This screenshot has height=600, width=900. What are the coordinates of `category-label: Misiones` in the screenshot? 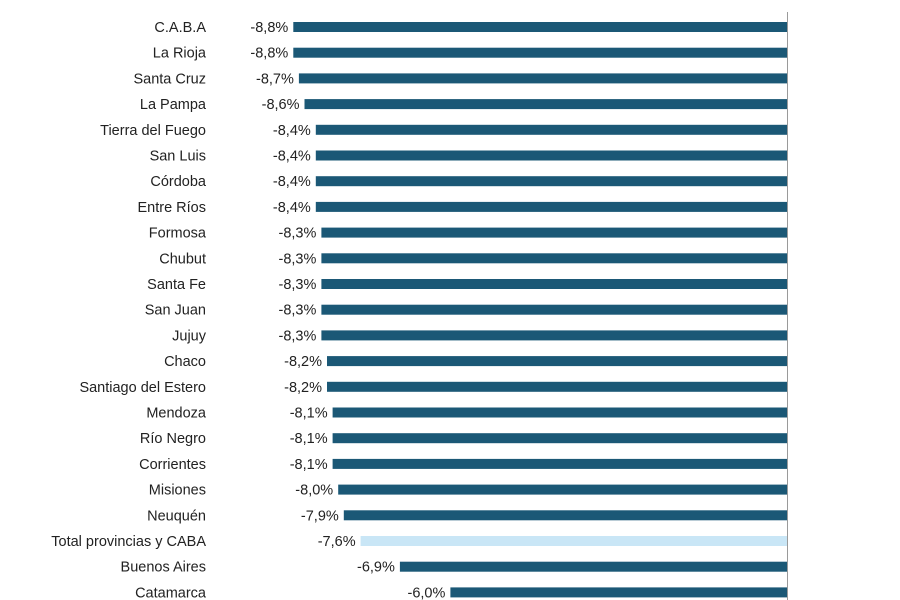 It's located at (177, 491).